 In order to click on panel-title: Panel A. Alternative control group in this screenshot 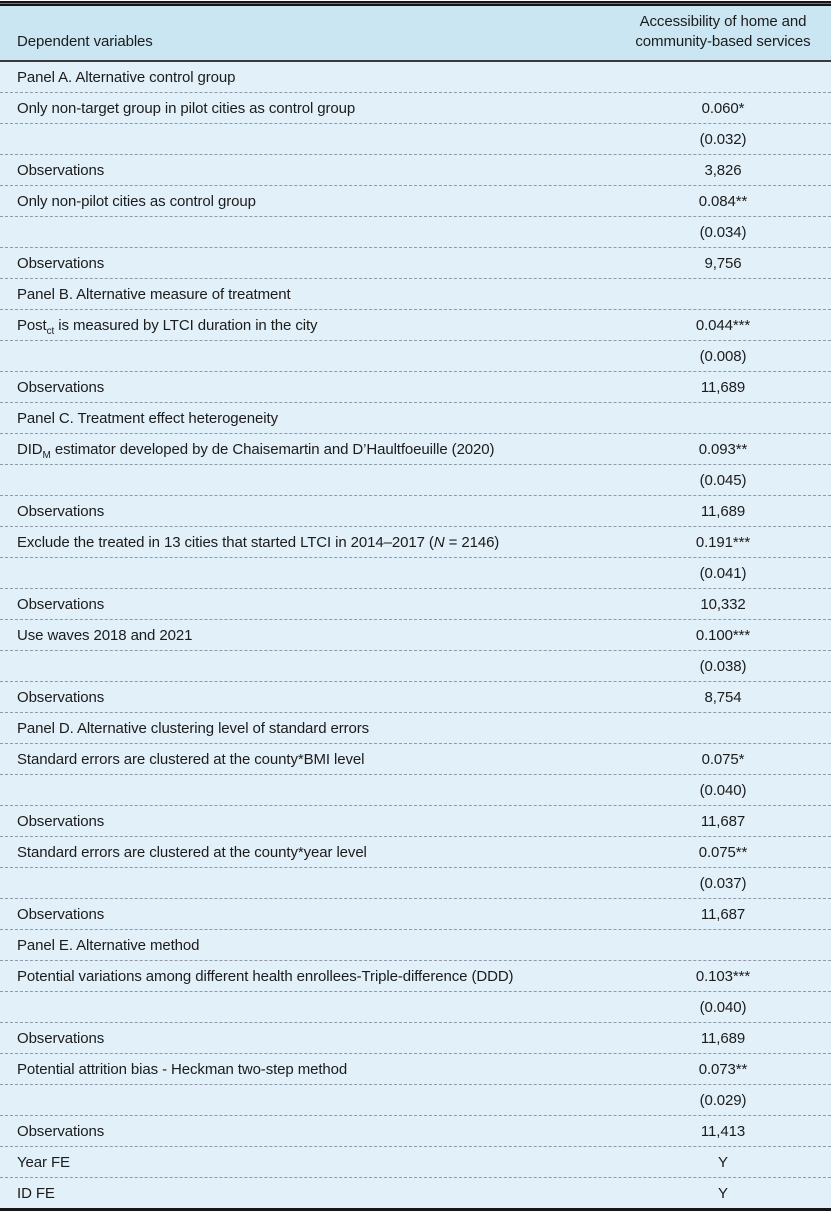, I will do `click(126, 77)`.